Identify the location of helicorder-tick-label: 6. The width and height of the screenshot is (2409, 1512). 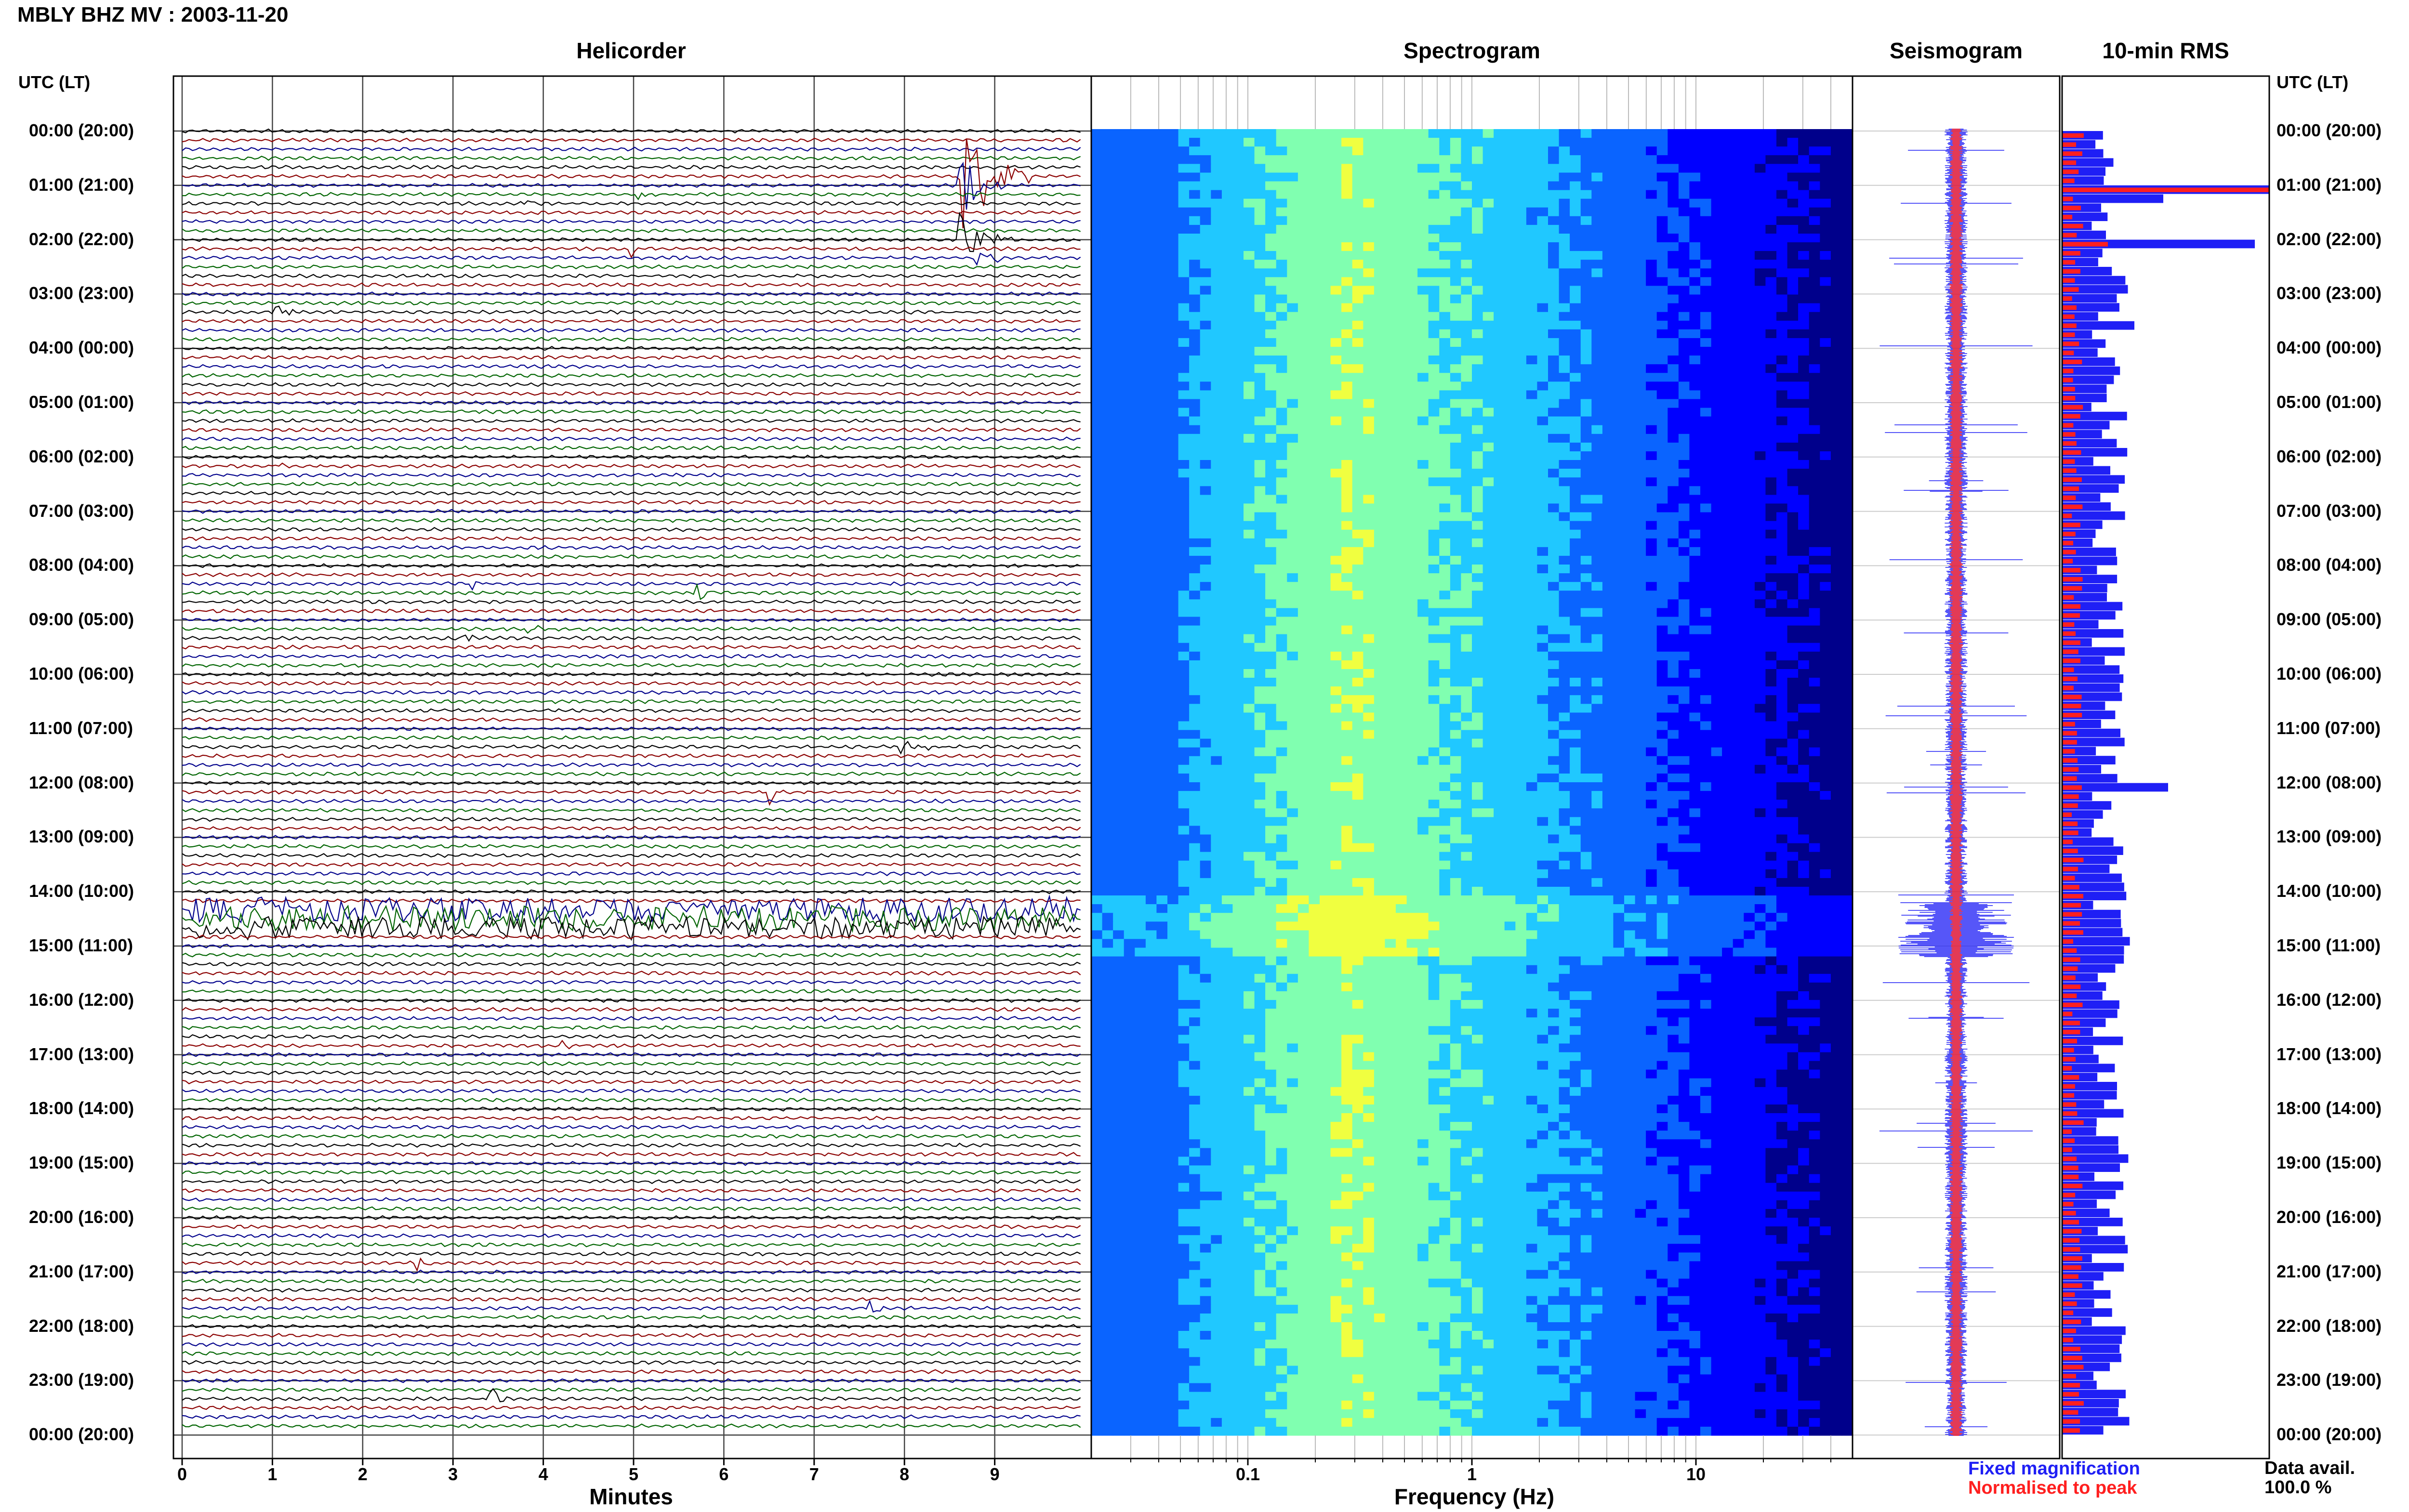
(724, 1474).